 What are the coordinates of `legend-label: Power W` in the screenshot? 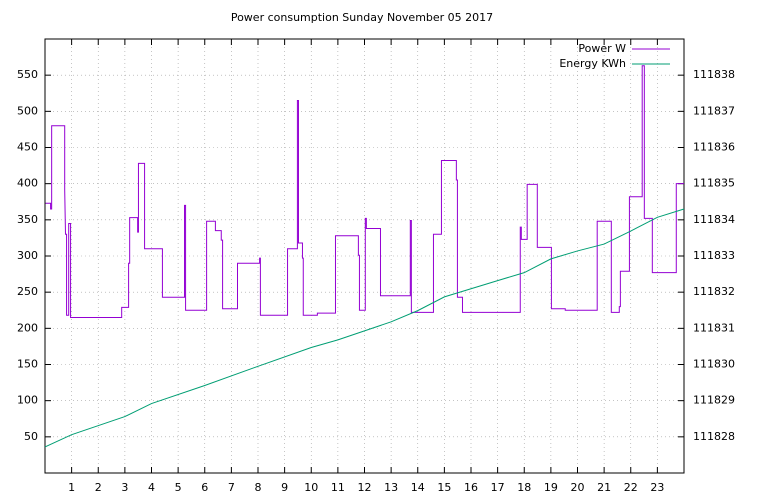 It's located at (602, 48).